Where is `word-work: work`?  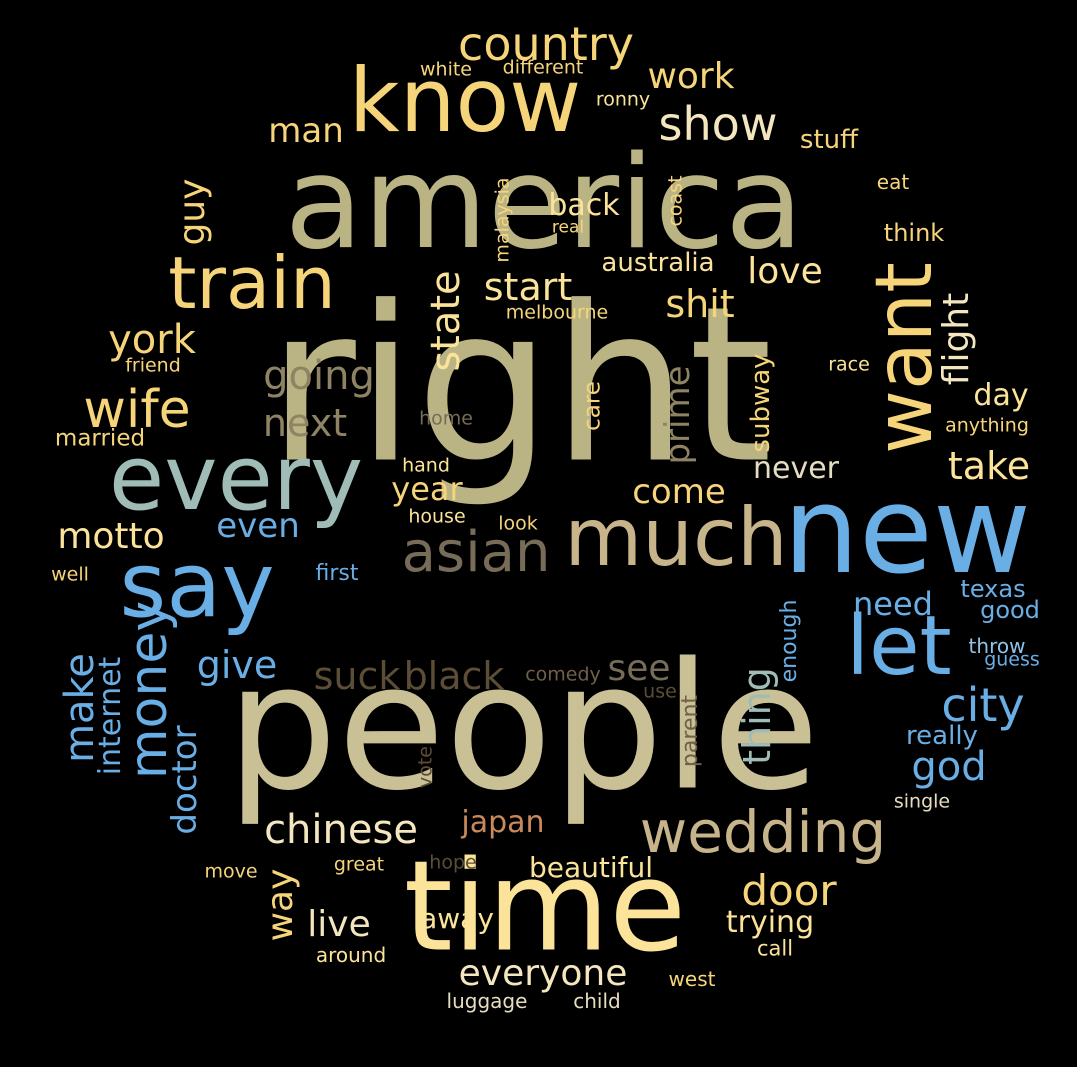
word-work: work is located at coordinates (691, 76).